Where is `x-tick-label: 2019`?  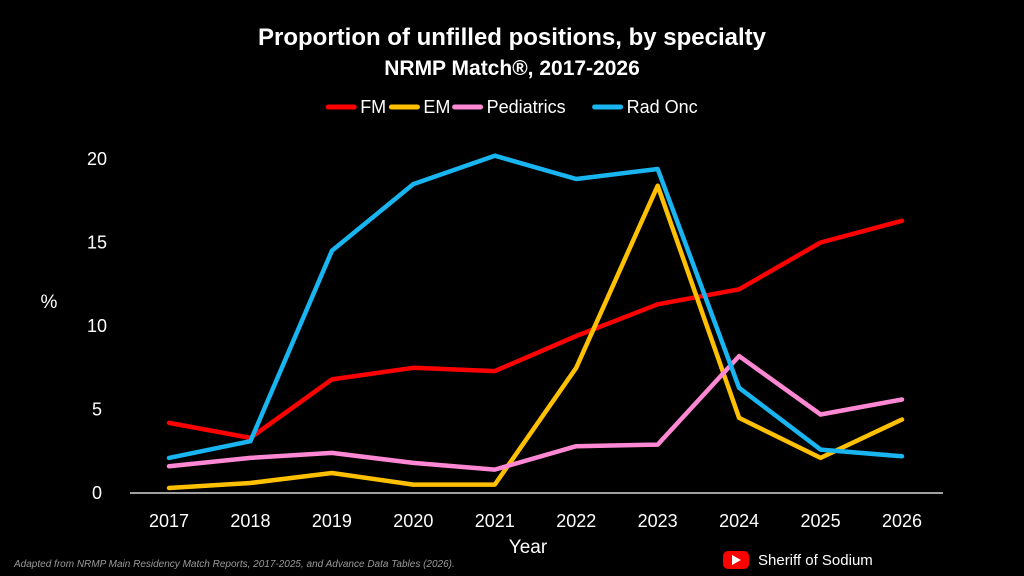 x-tick-label: 2019 is located at coordinates (332, 521).